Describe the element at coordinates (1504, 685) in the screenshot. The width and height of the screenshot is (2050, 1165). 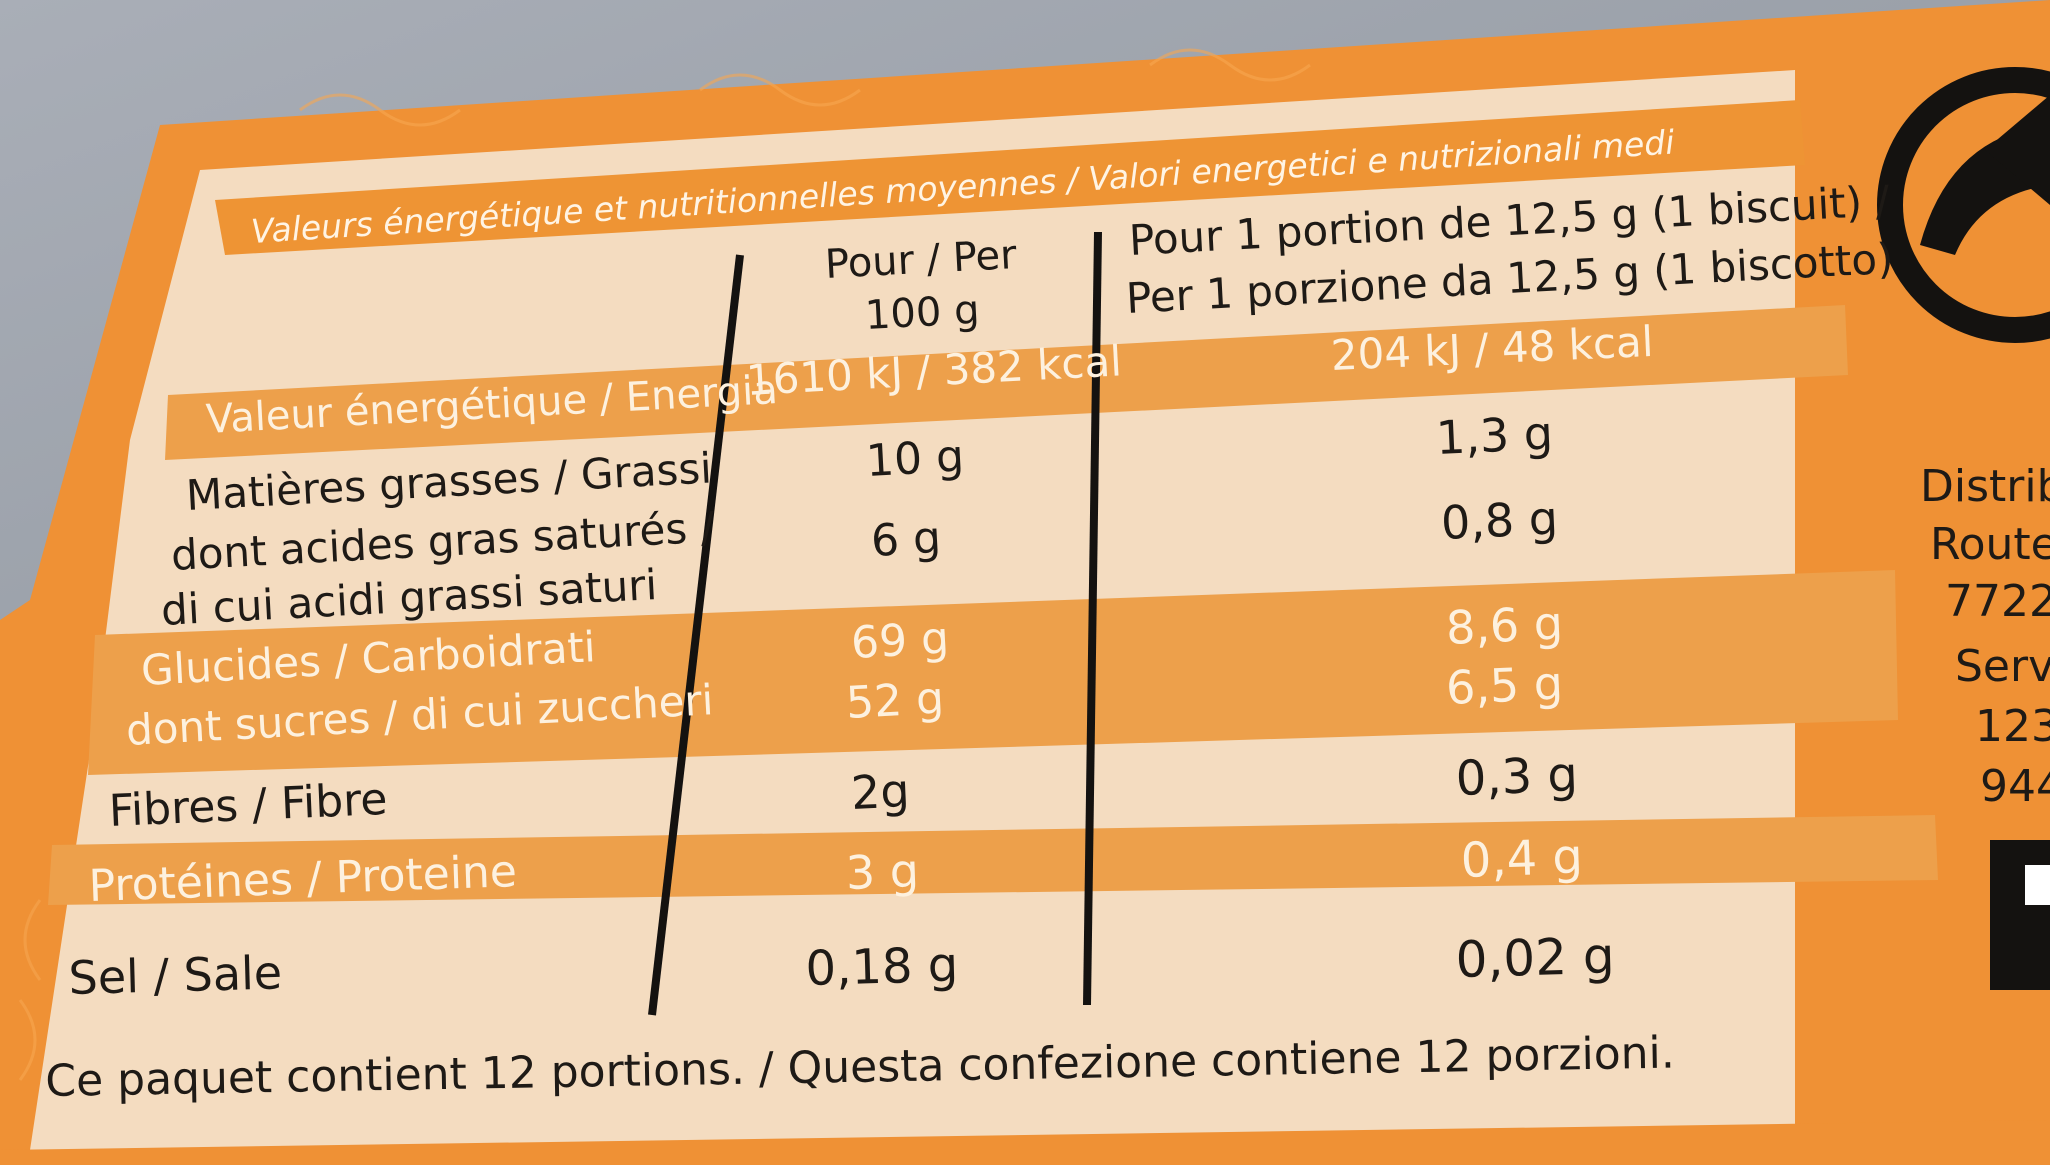
I see `row-carbs-portion-2: 6,5 g` at that location.